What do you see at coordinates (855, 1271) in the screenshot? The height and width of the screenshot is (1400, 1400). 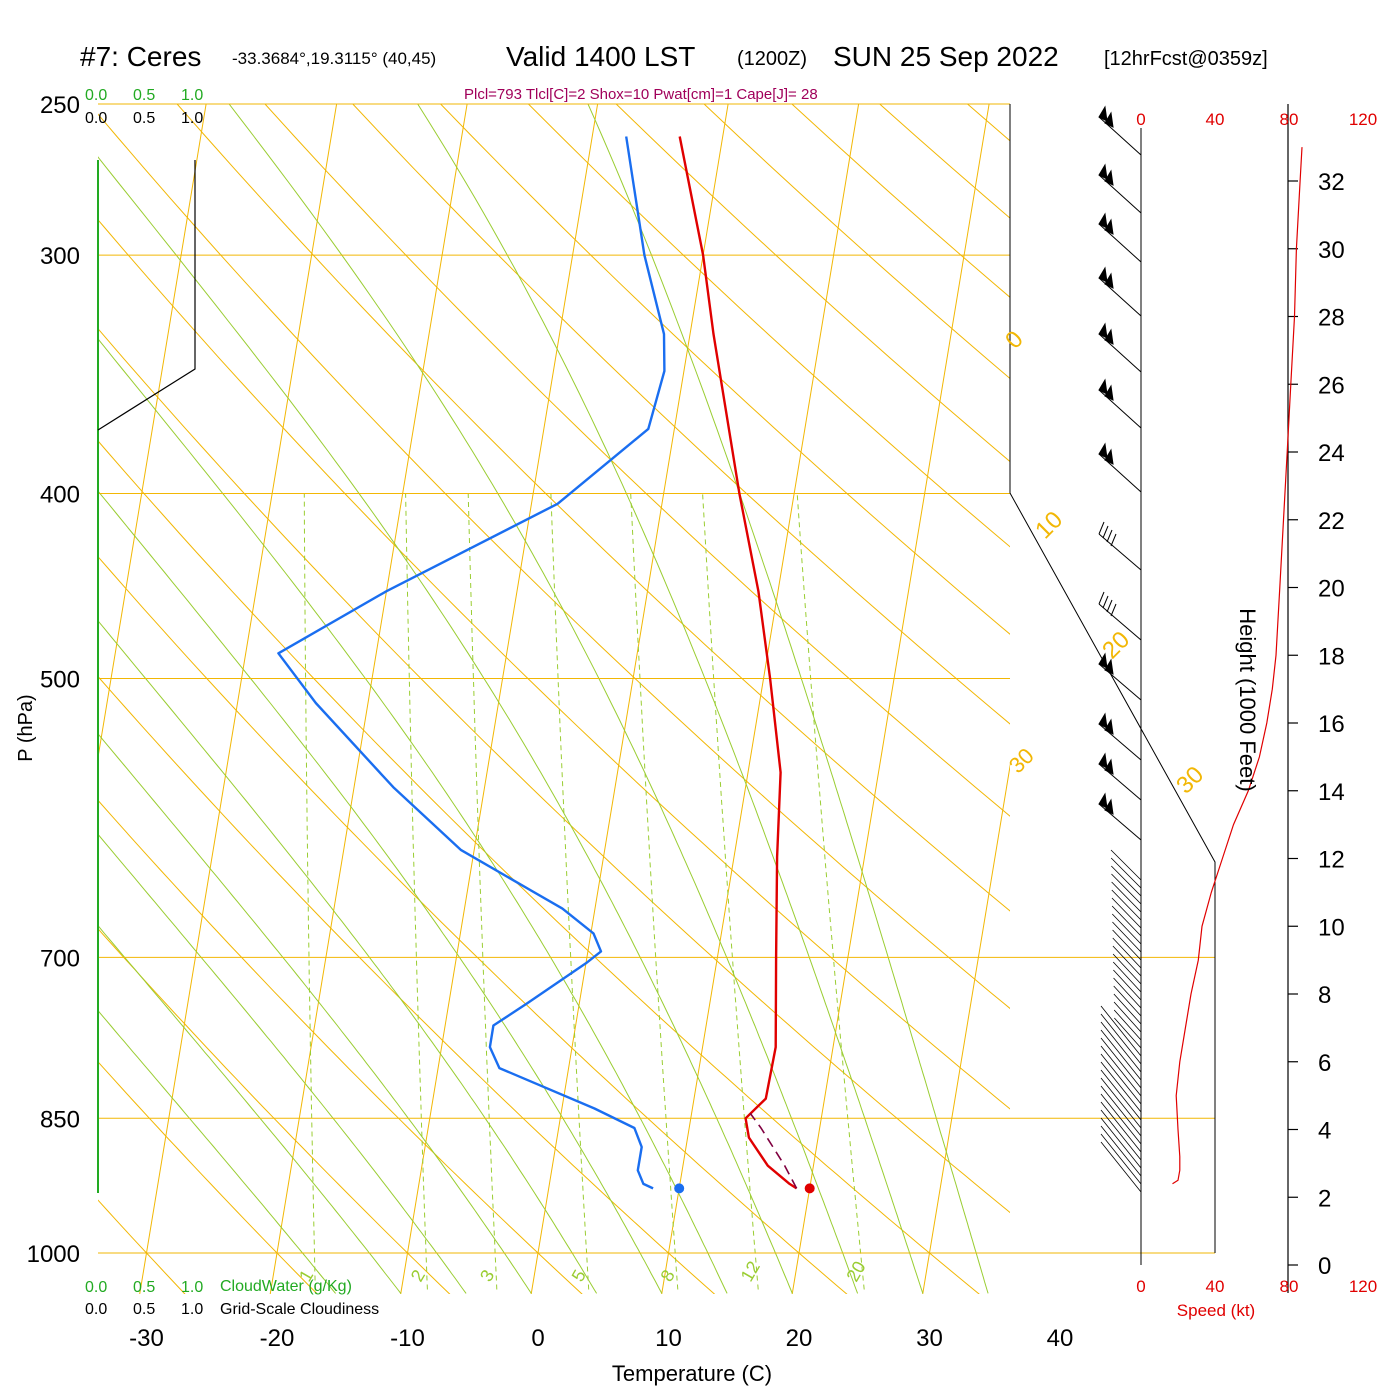 I see `mixing-ratio-label: 20` at bounding box center [855, 1271].